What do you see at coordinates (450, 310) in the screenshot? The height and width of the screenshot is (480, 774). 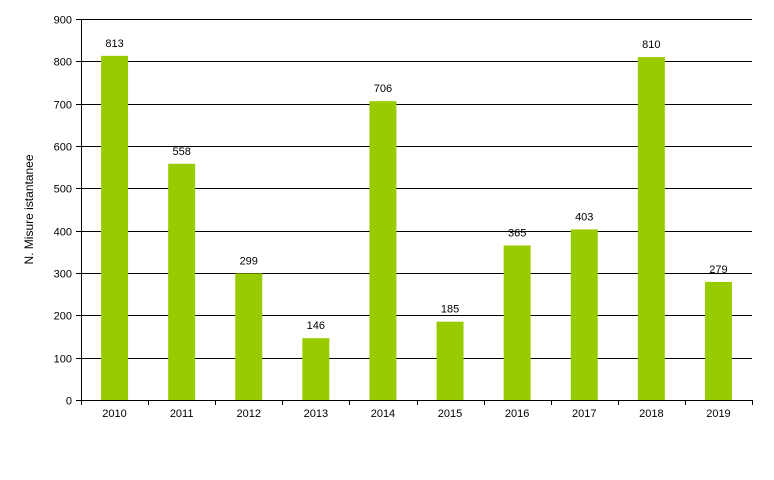 I see `data-label: 185` at bounding box center [450, 310].